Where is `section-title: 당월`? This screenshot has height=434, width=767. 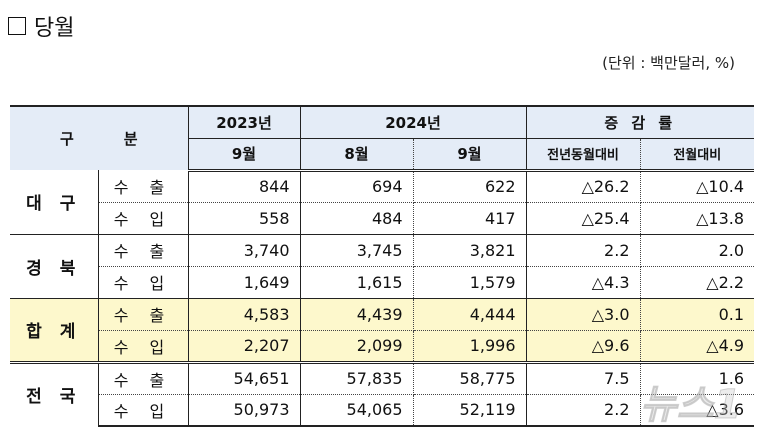
section-title: 당월 is located at coordinates (41, 26).